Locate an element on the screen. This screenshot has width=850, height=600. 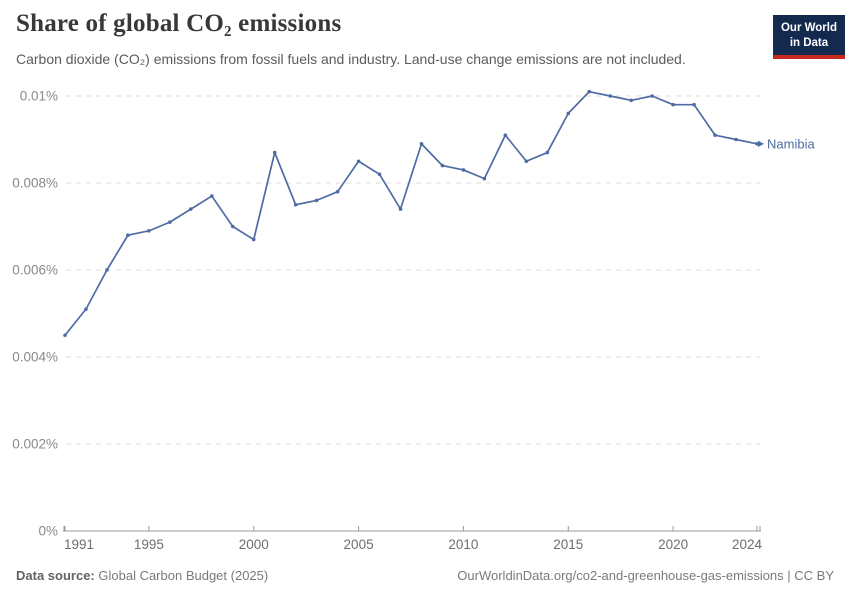
series-label-namibia: Namibia is located at coordinates (791, 143).